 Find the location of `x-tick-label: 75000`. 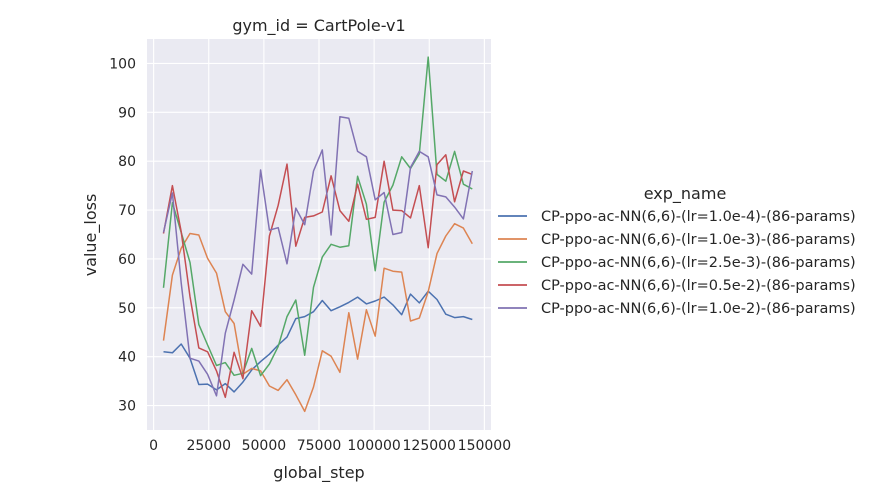

x-tick-label: 75000 is located at coordinates (319, 446).